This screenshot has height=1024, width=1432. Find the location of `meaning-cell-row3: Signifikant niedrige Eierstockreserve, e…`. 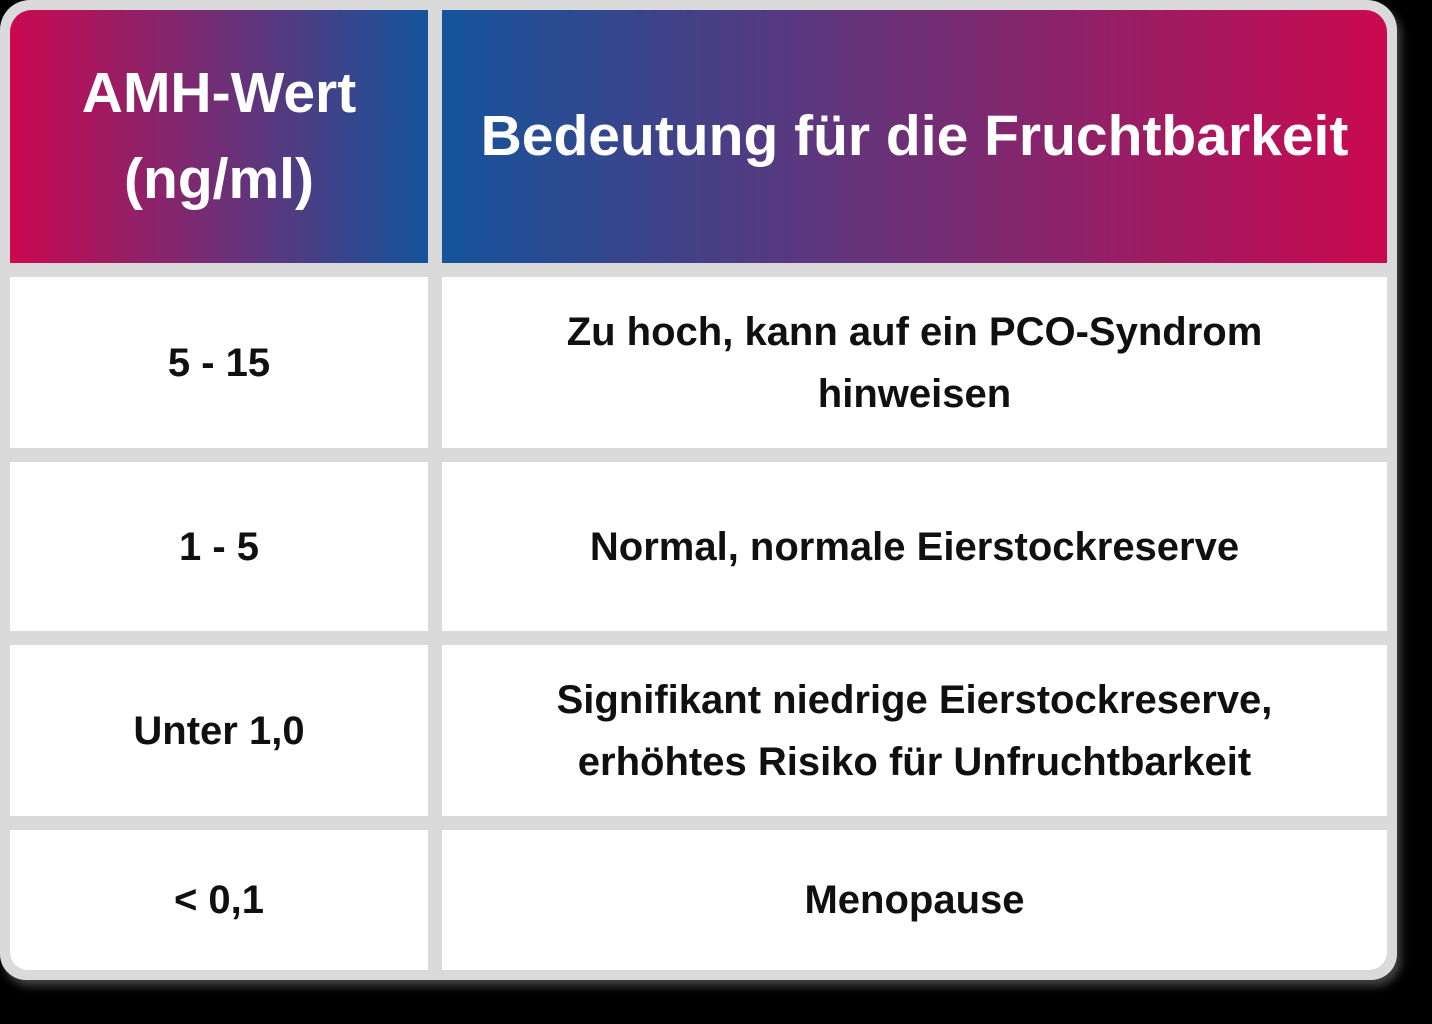

meaning-cell-row3: Signifikant niedrige Eierstockreserve, e… is located at coordinates (914, 730).